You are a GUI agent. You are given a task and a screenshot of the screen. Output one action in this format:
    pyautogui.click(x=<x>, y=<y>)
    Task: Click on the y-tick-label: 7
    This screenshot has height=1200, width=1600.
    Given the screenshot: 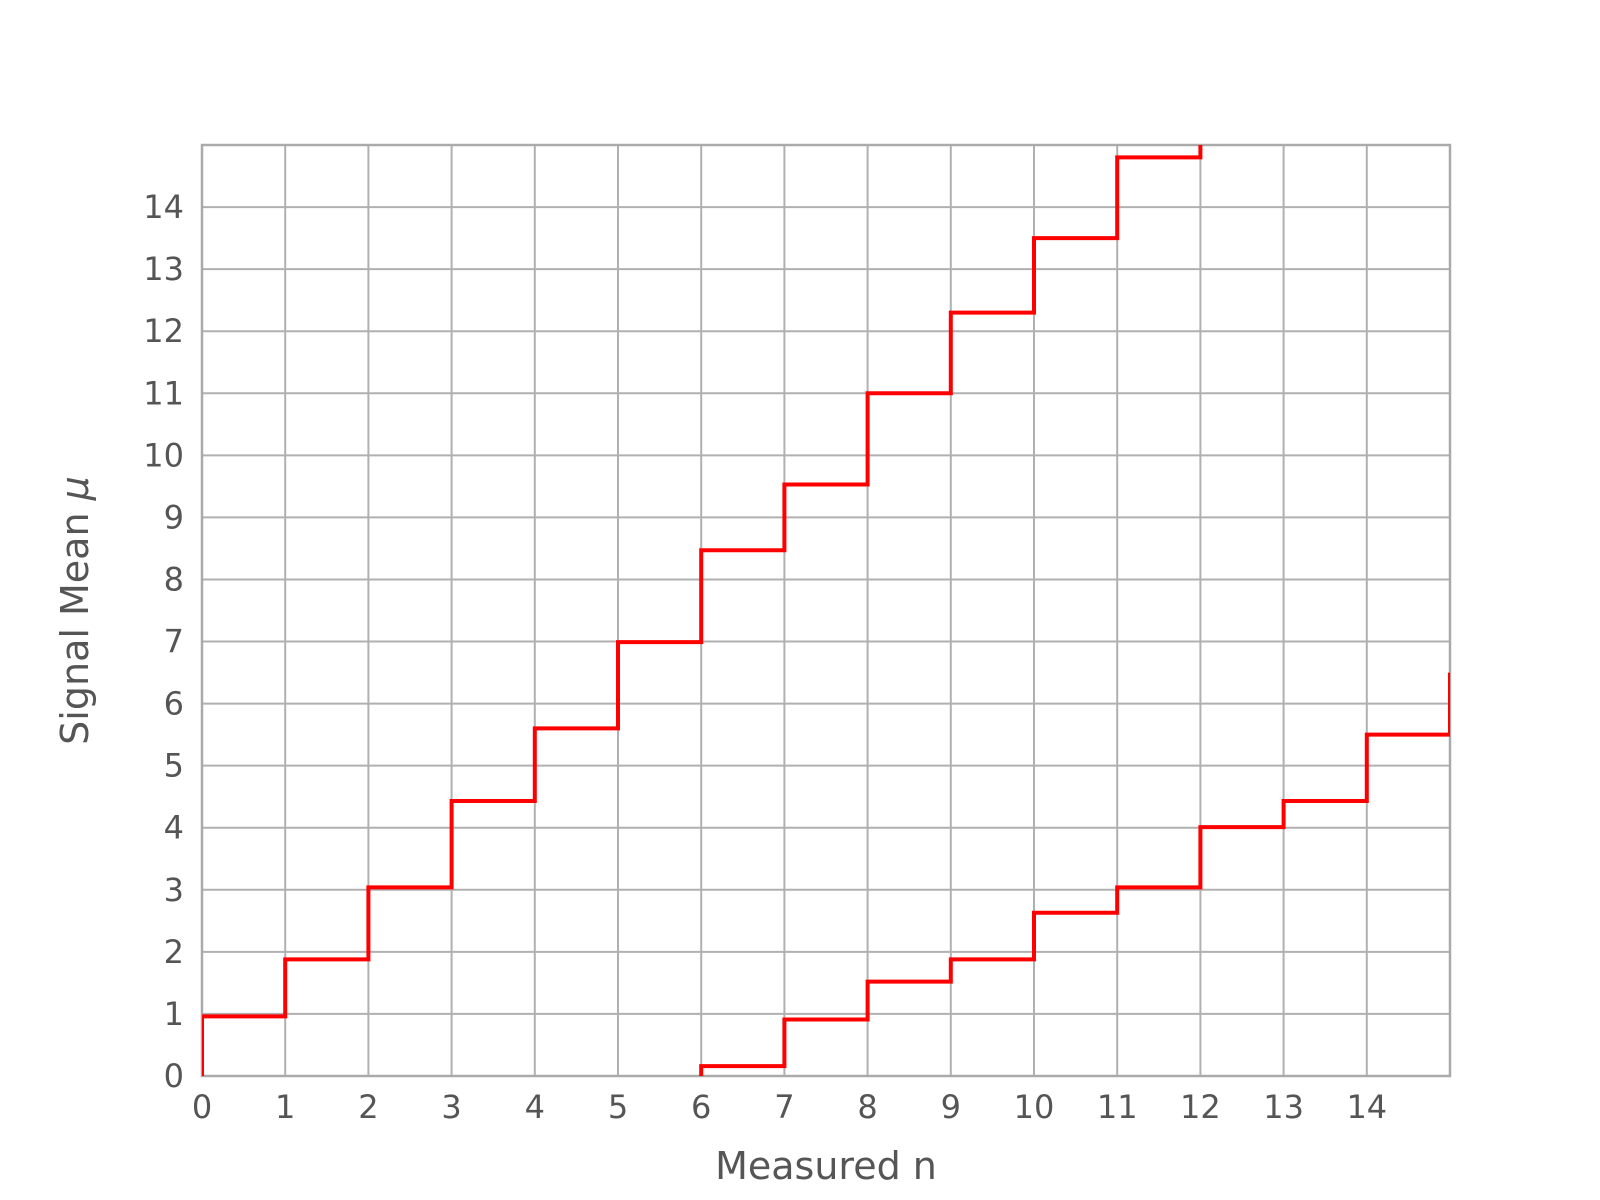 What is the action you would take?
    pyautogui.click(x=174, y=642)
    